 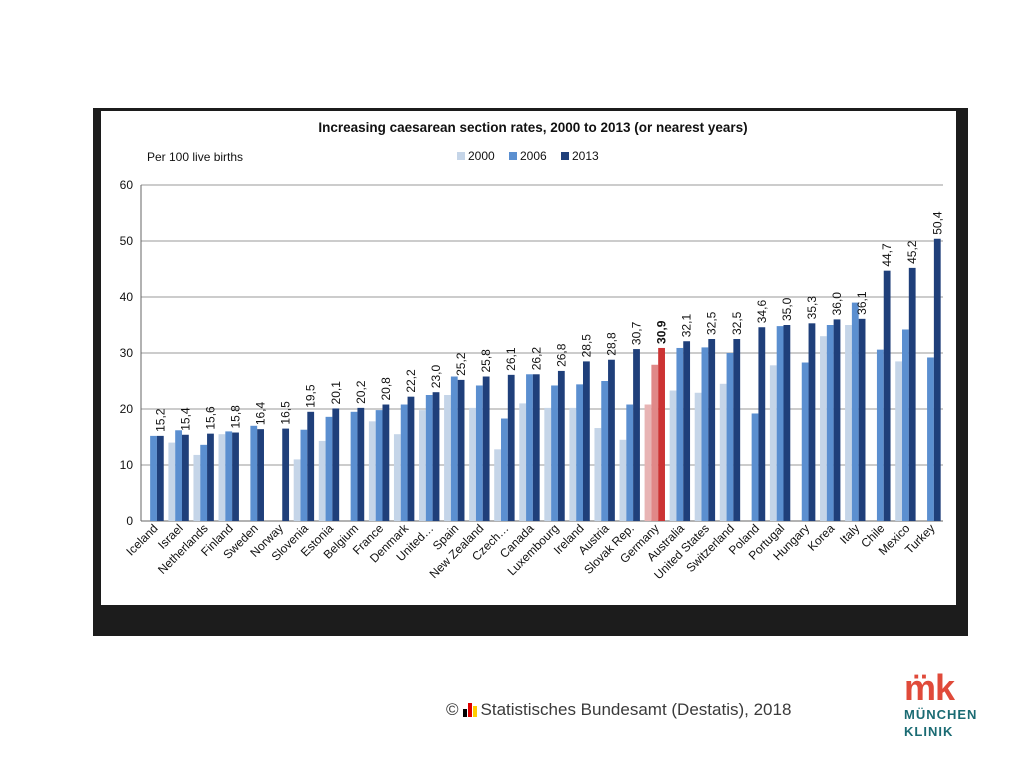 I want to click on data-label: 15,8, so click(x=236, y=417).